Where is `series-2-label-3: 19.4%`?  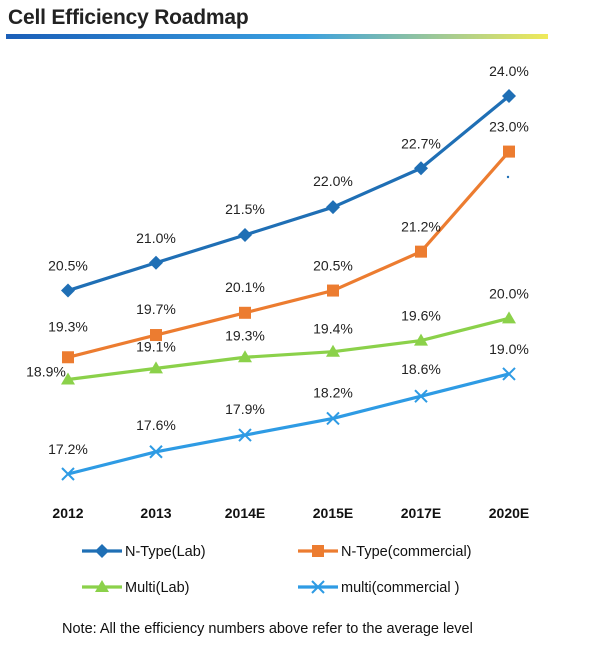 series-2-label-3: 19.4% is located at coordinates (333, 329).